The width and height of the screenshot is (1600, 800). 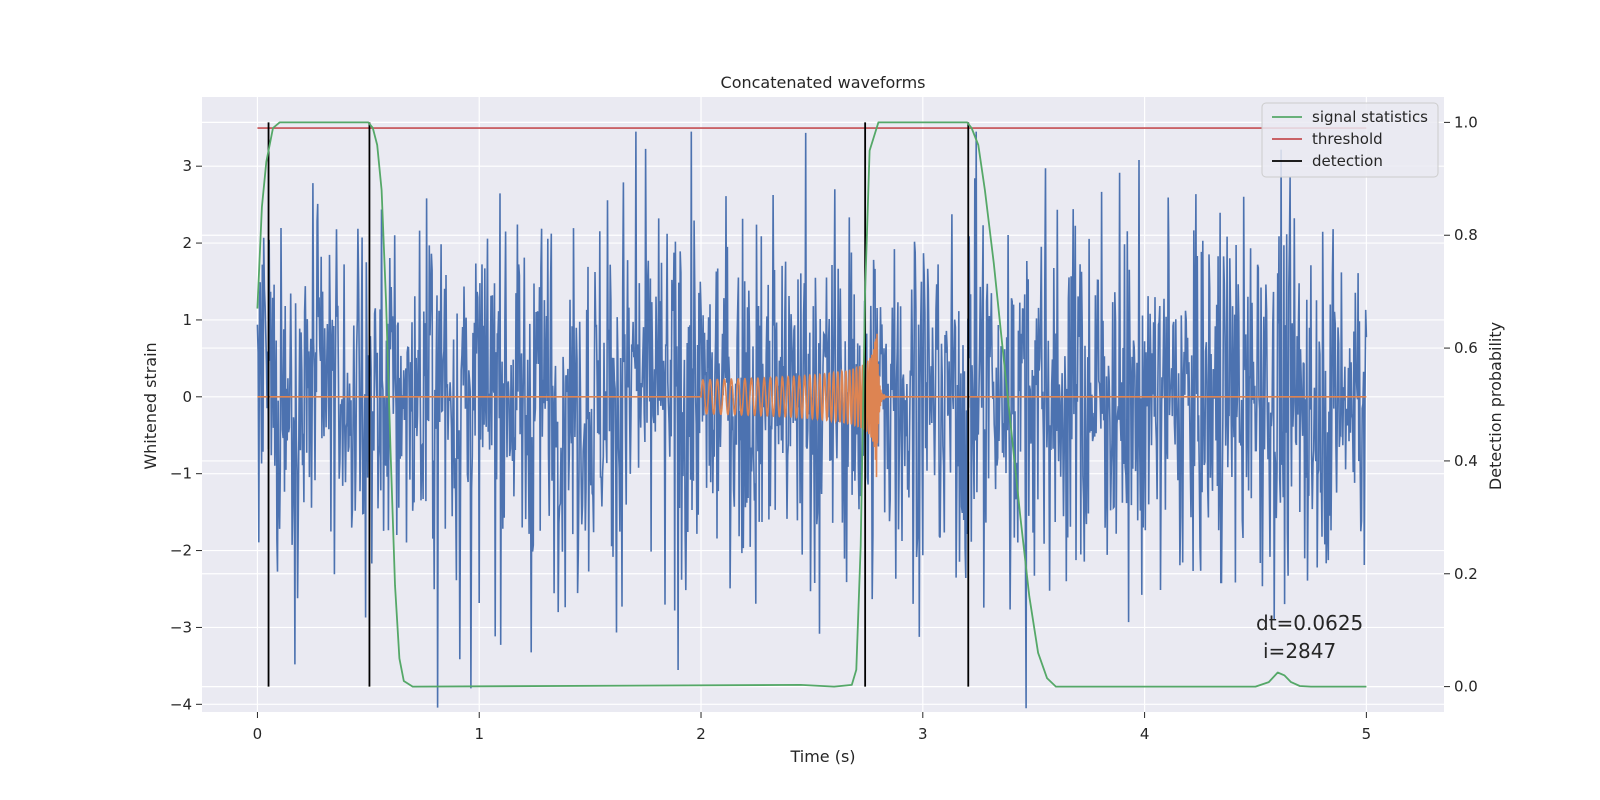 What do you see at coordinates (150, 405) in the screenshot?
I see `y-axis-label-left: Whitened strain` at bounding box center [150, 405].